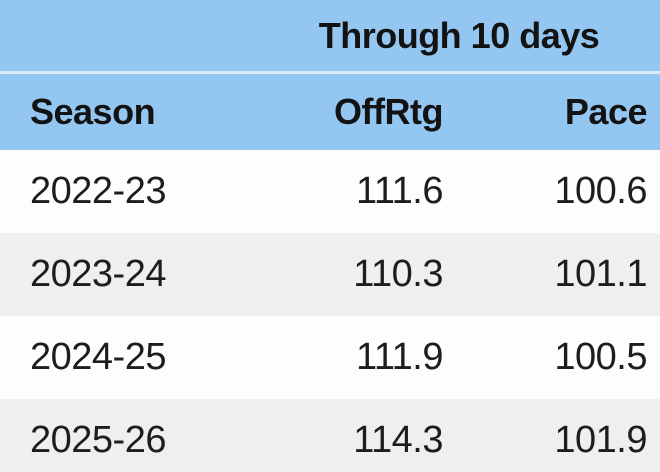 Image resolution: width=660 pixels, height=472 pixels. I want to click on pace-cell: 100.6, so click(600, 191).